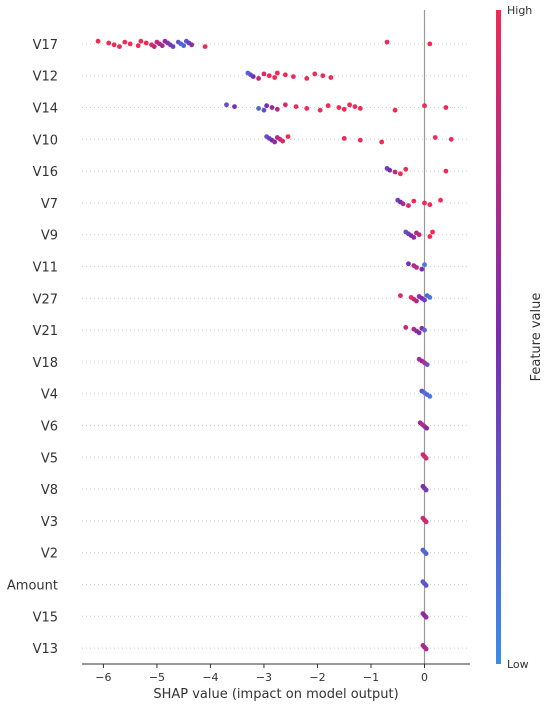  What do you see at coordinates (371, 677) in the screenshot?
I see `x-tick-label: −1` at bounding box center [371, 677].